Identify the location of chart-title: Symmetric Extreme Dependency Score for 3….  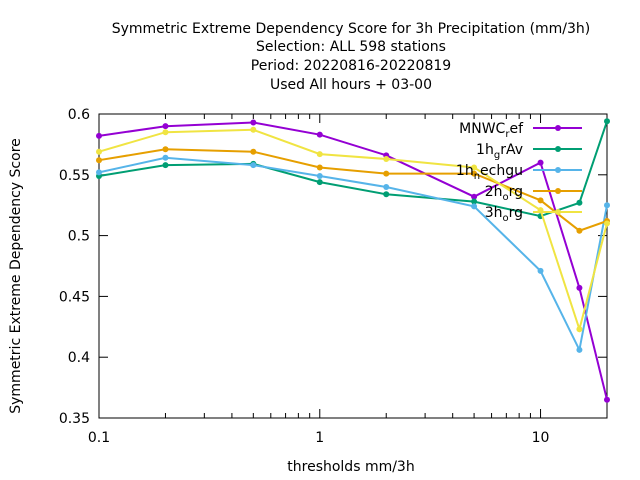
(351, 57).